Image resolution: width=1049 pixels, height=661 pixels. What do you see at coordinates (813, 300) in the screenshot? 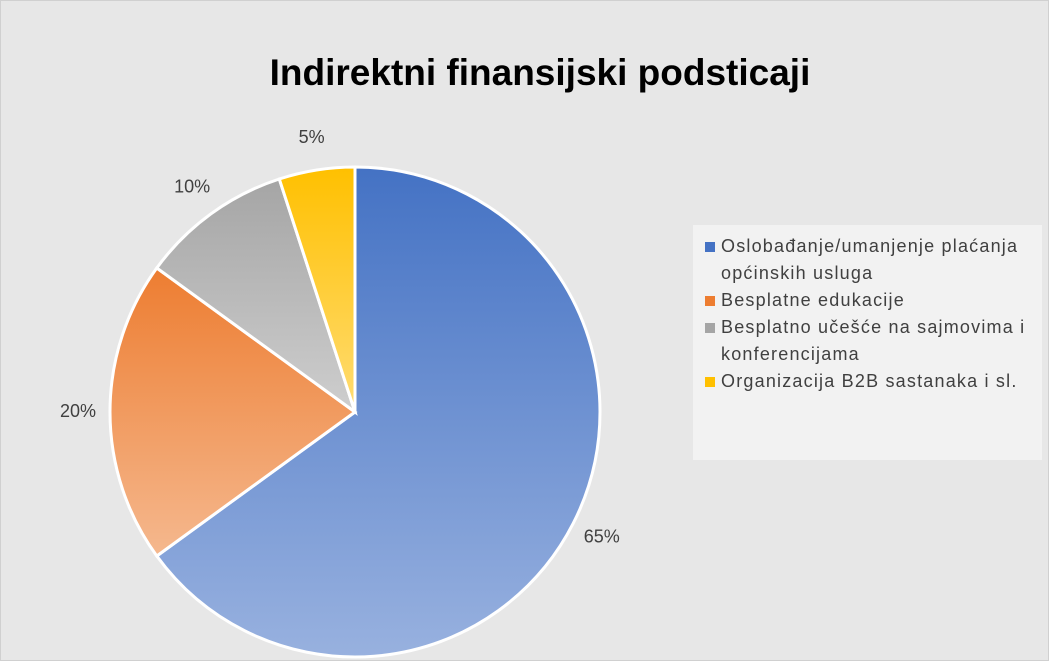
I see `legend-label: Besplatne edukacije` at bounding box center [813, 300].